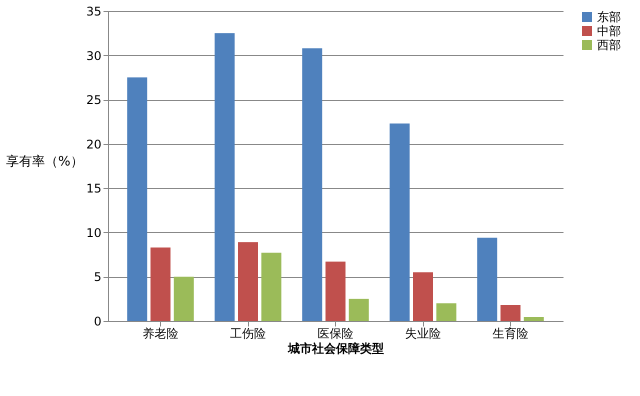 Image resolution: width=640 pixels, height=396 pixels. I want to click on y-tick-label: 0, so click(98, 321).